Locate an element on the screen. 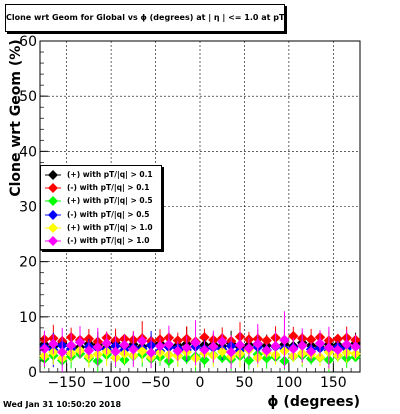  legend-entry: (+) with pT/|q| > 1.0 is located at coordinates (99, 227).